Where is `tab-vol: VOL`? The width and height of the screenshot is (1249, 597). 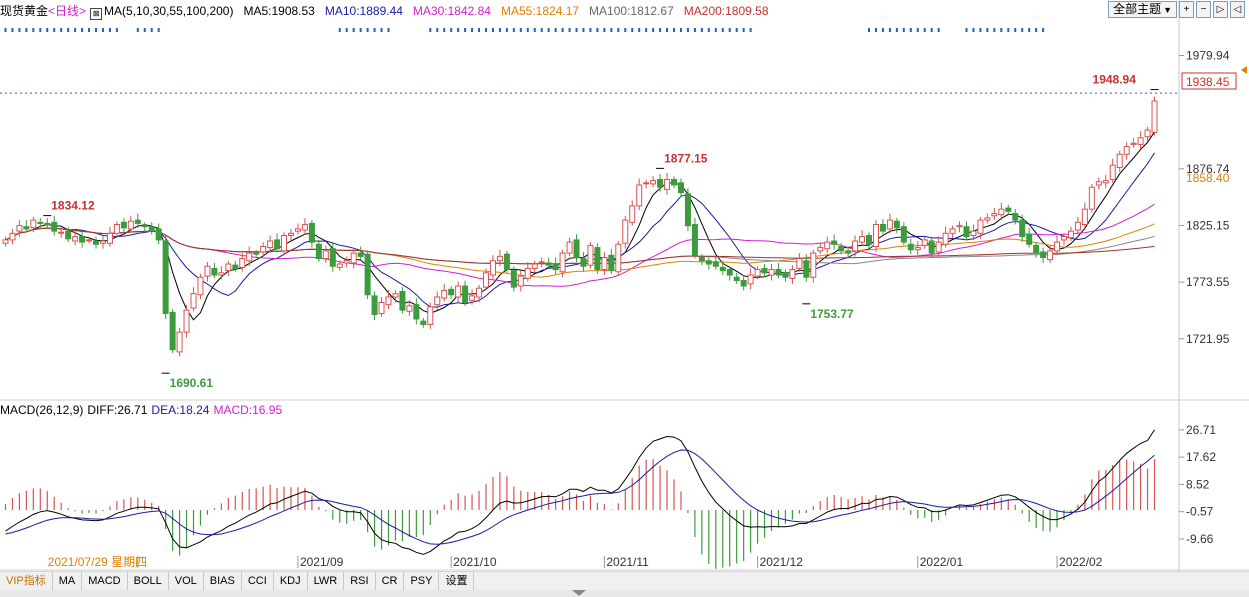 tab-vol: VOL is located at coordinates (186, 581).